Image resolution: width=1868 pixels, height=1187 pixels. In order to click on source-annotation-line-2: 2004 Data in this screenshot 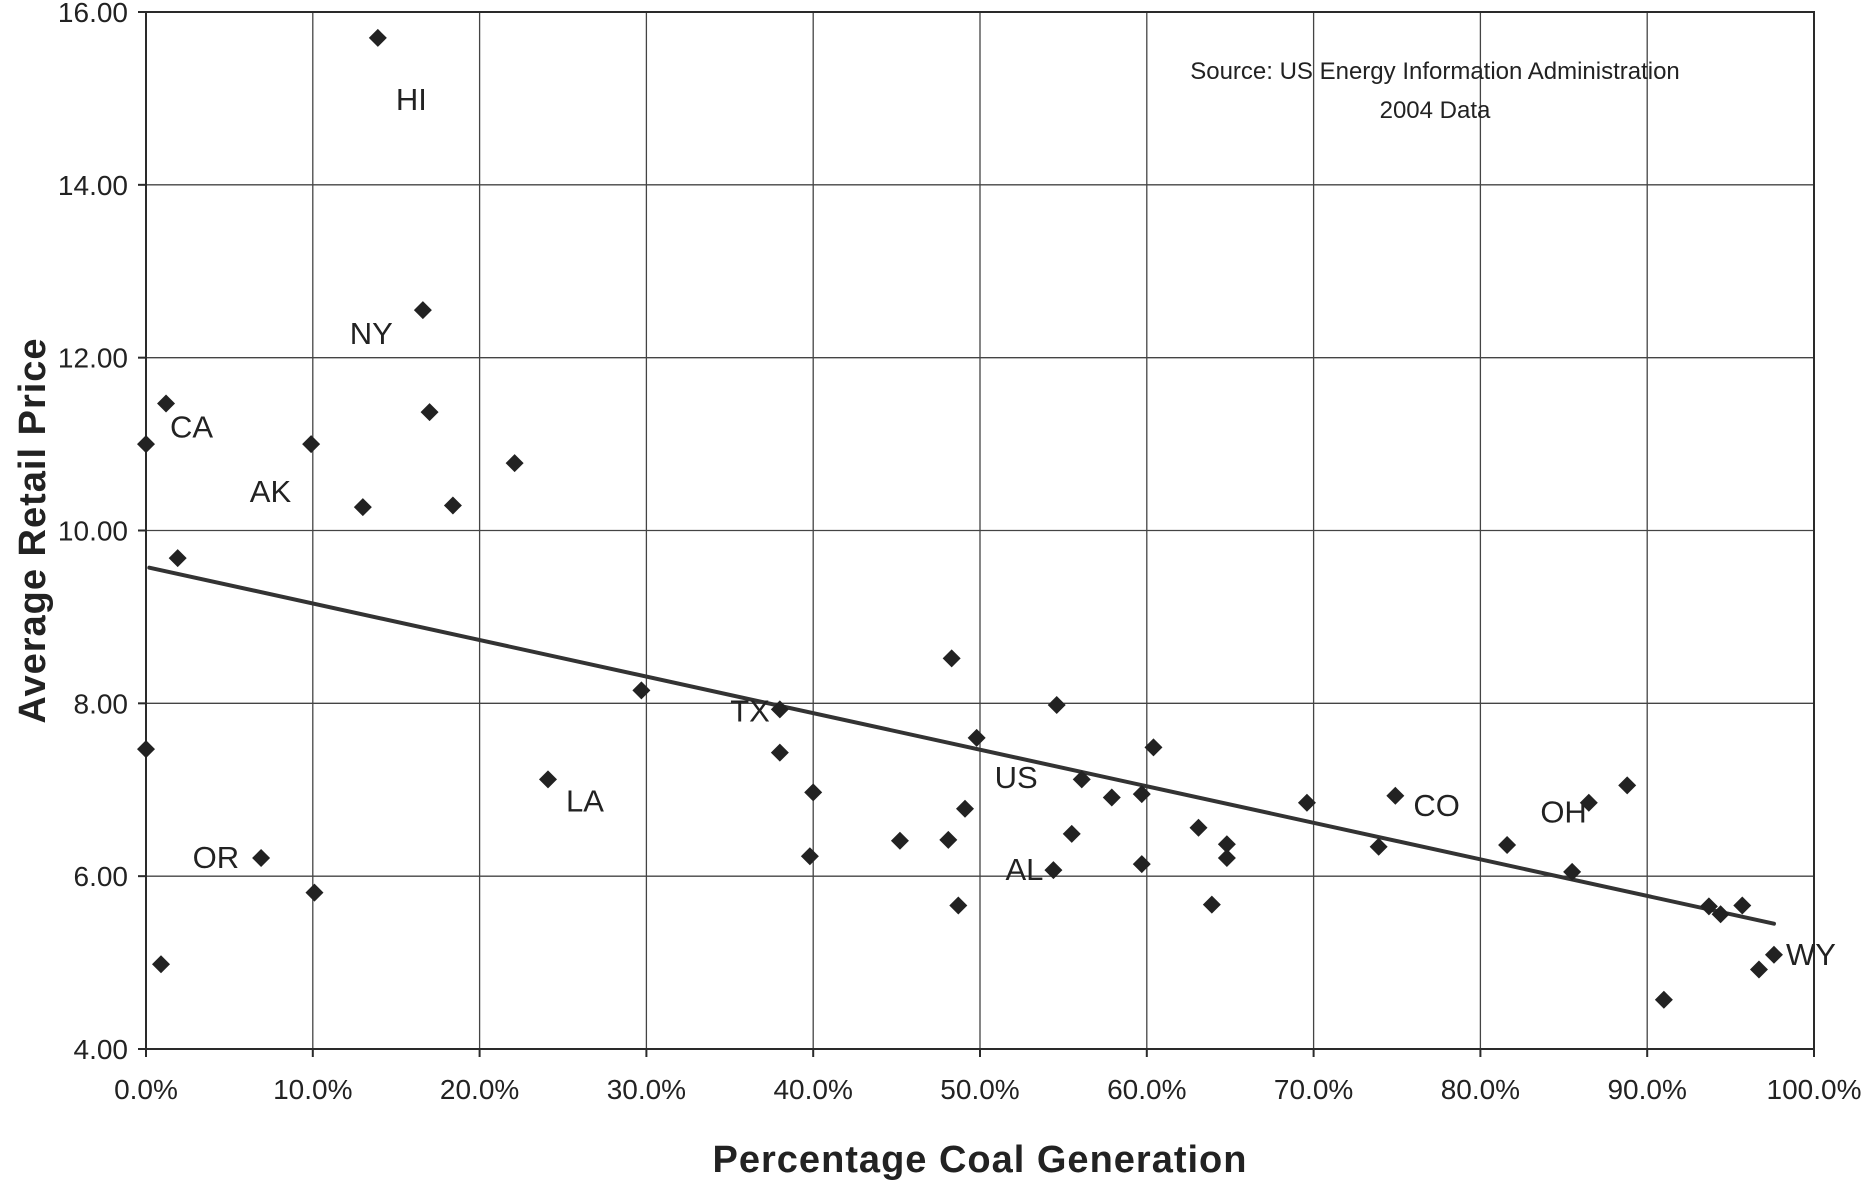, I will do `click(1435, 110)`.